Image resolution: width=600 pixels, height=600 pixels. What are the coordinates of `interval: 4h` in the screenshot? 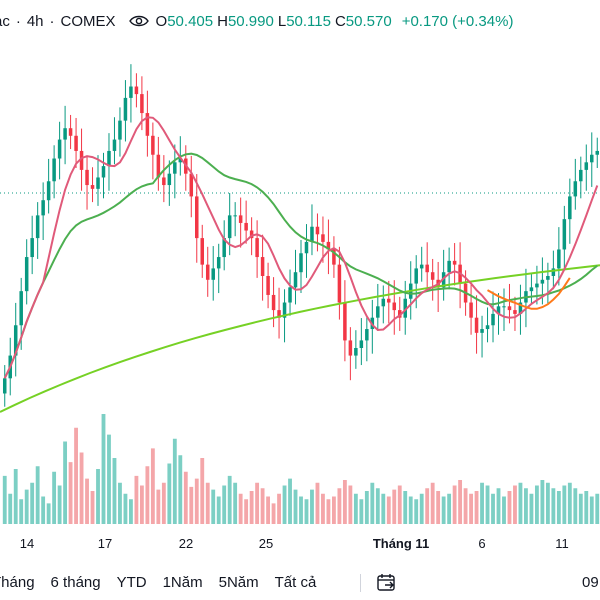 It's located at (35, 21).